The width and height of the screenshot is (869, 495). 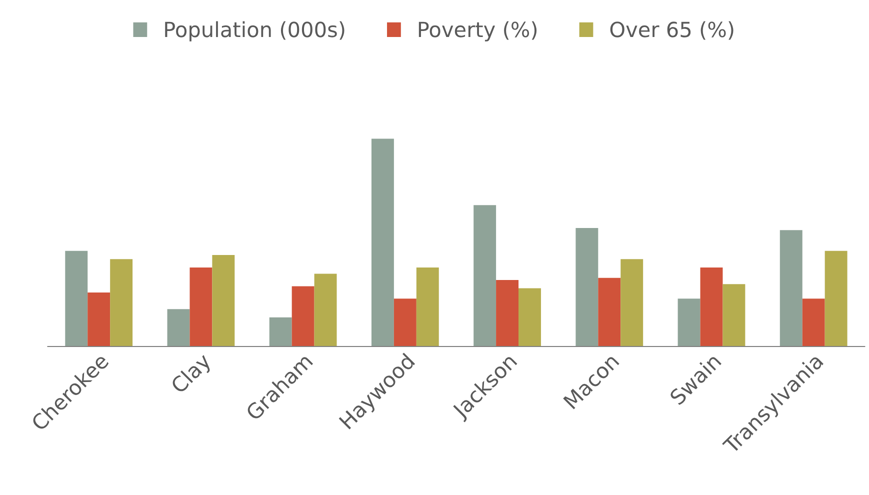 I want to click on legend-label: Over 65 (%), so click(x=672, y=30).